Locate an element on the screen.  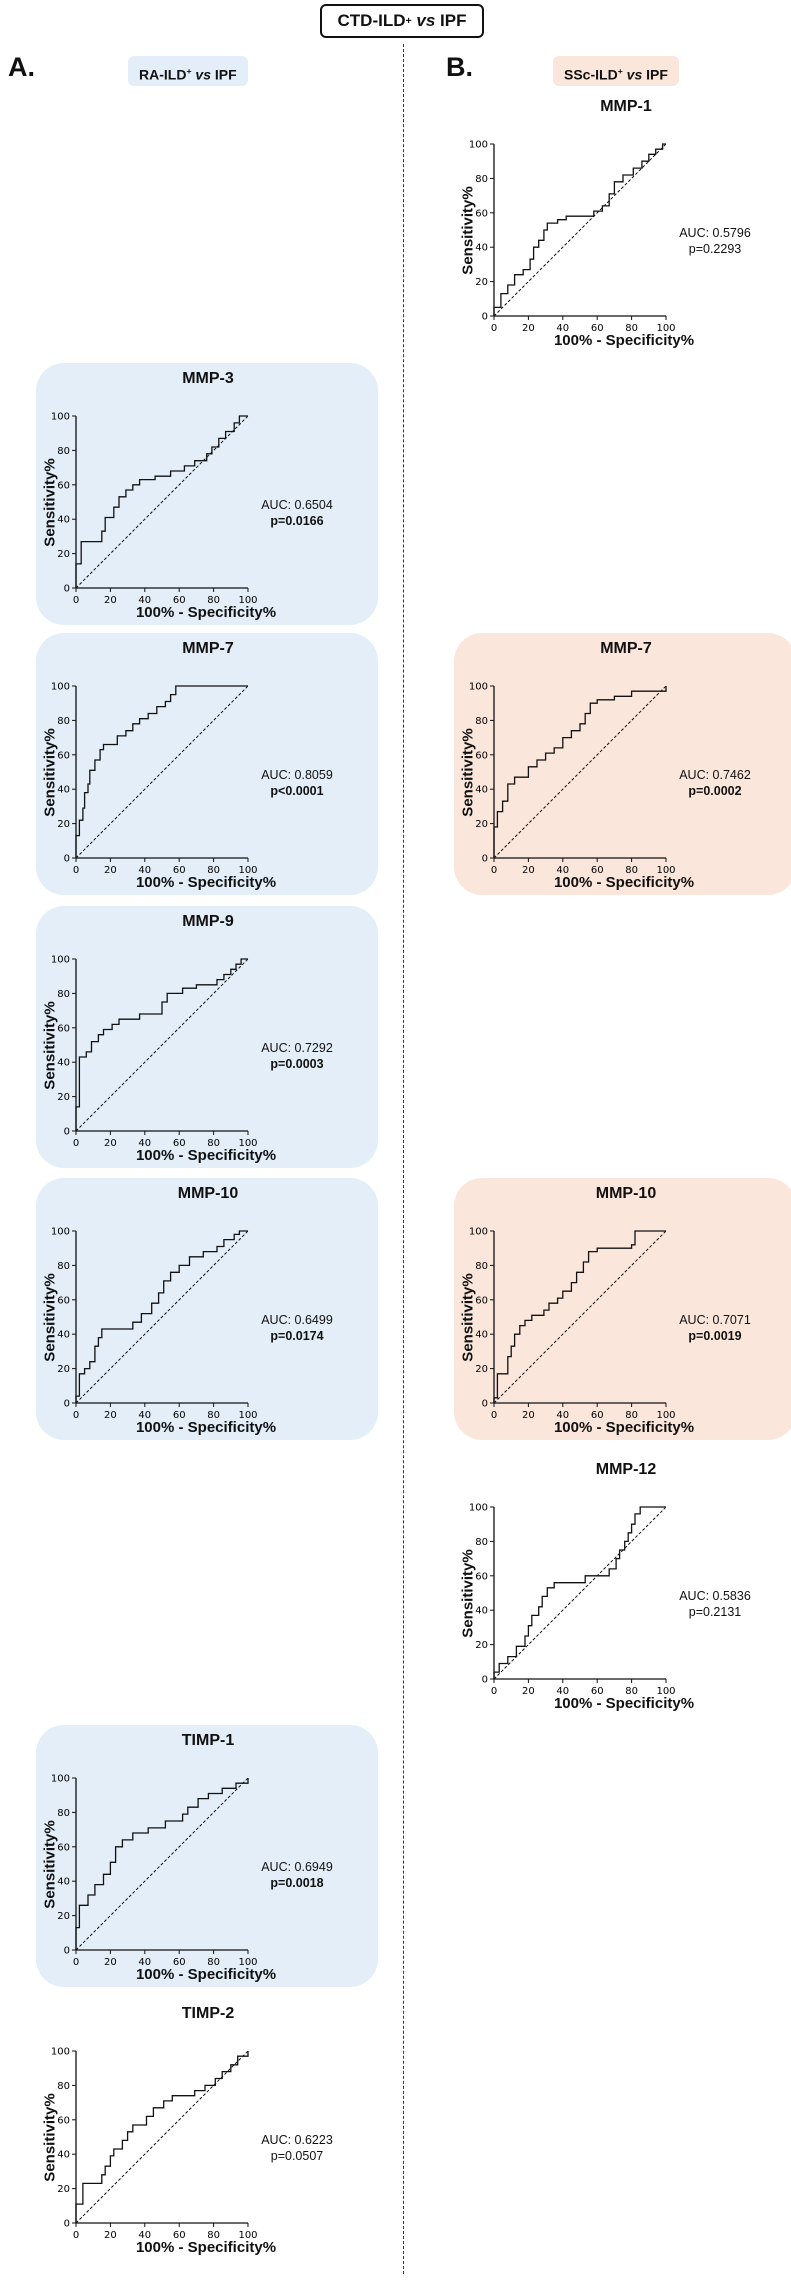
y-tick-label: 20 is located at coordinates (63, 1916).